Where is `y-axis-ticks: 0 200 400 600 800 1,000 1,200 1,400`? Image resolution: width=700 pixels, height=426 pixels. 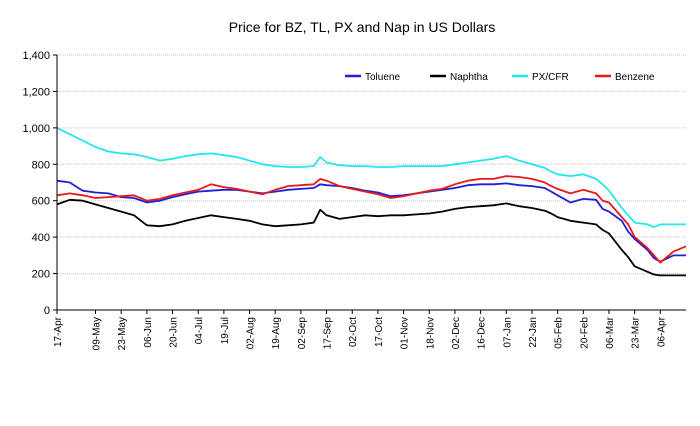
y-axis-ticks: 0 200 400 600 800 1,000 1,200 1,400 is located at coordinates (39, 183).